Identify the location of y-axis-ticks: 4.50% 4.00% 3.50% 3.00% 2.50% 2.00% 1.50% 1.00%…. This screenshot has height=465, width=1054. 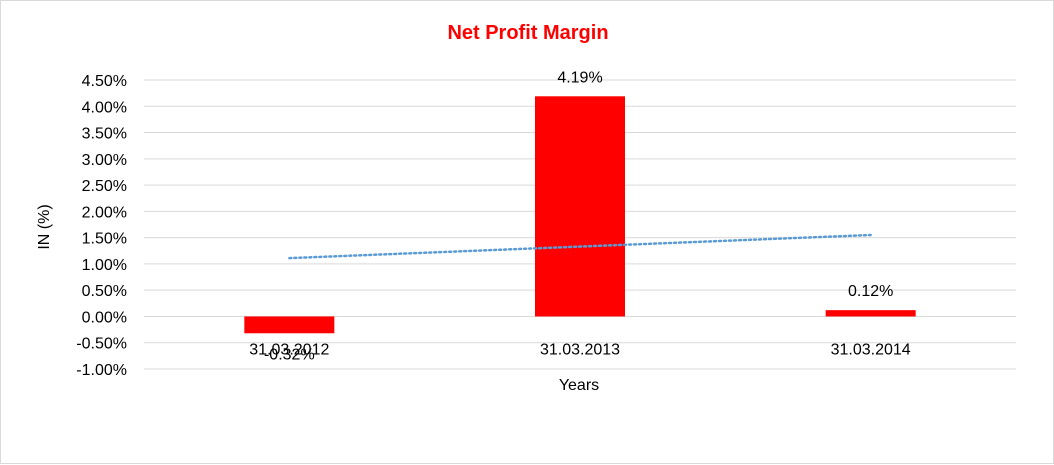
(101, 226).